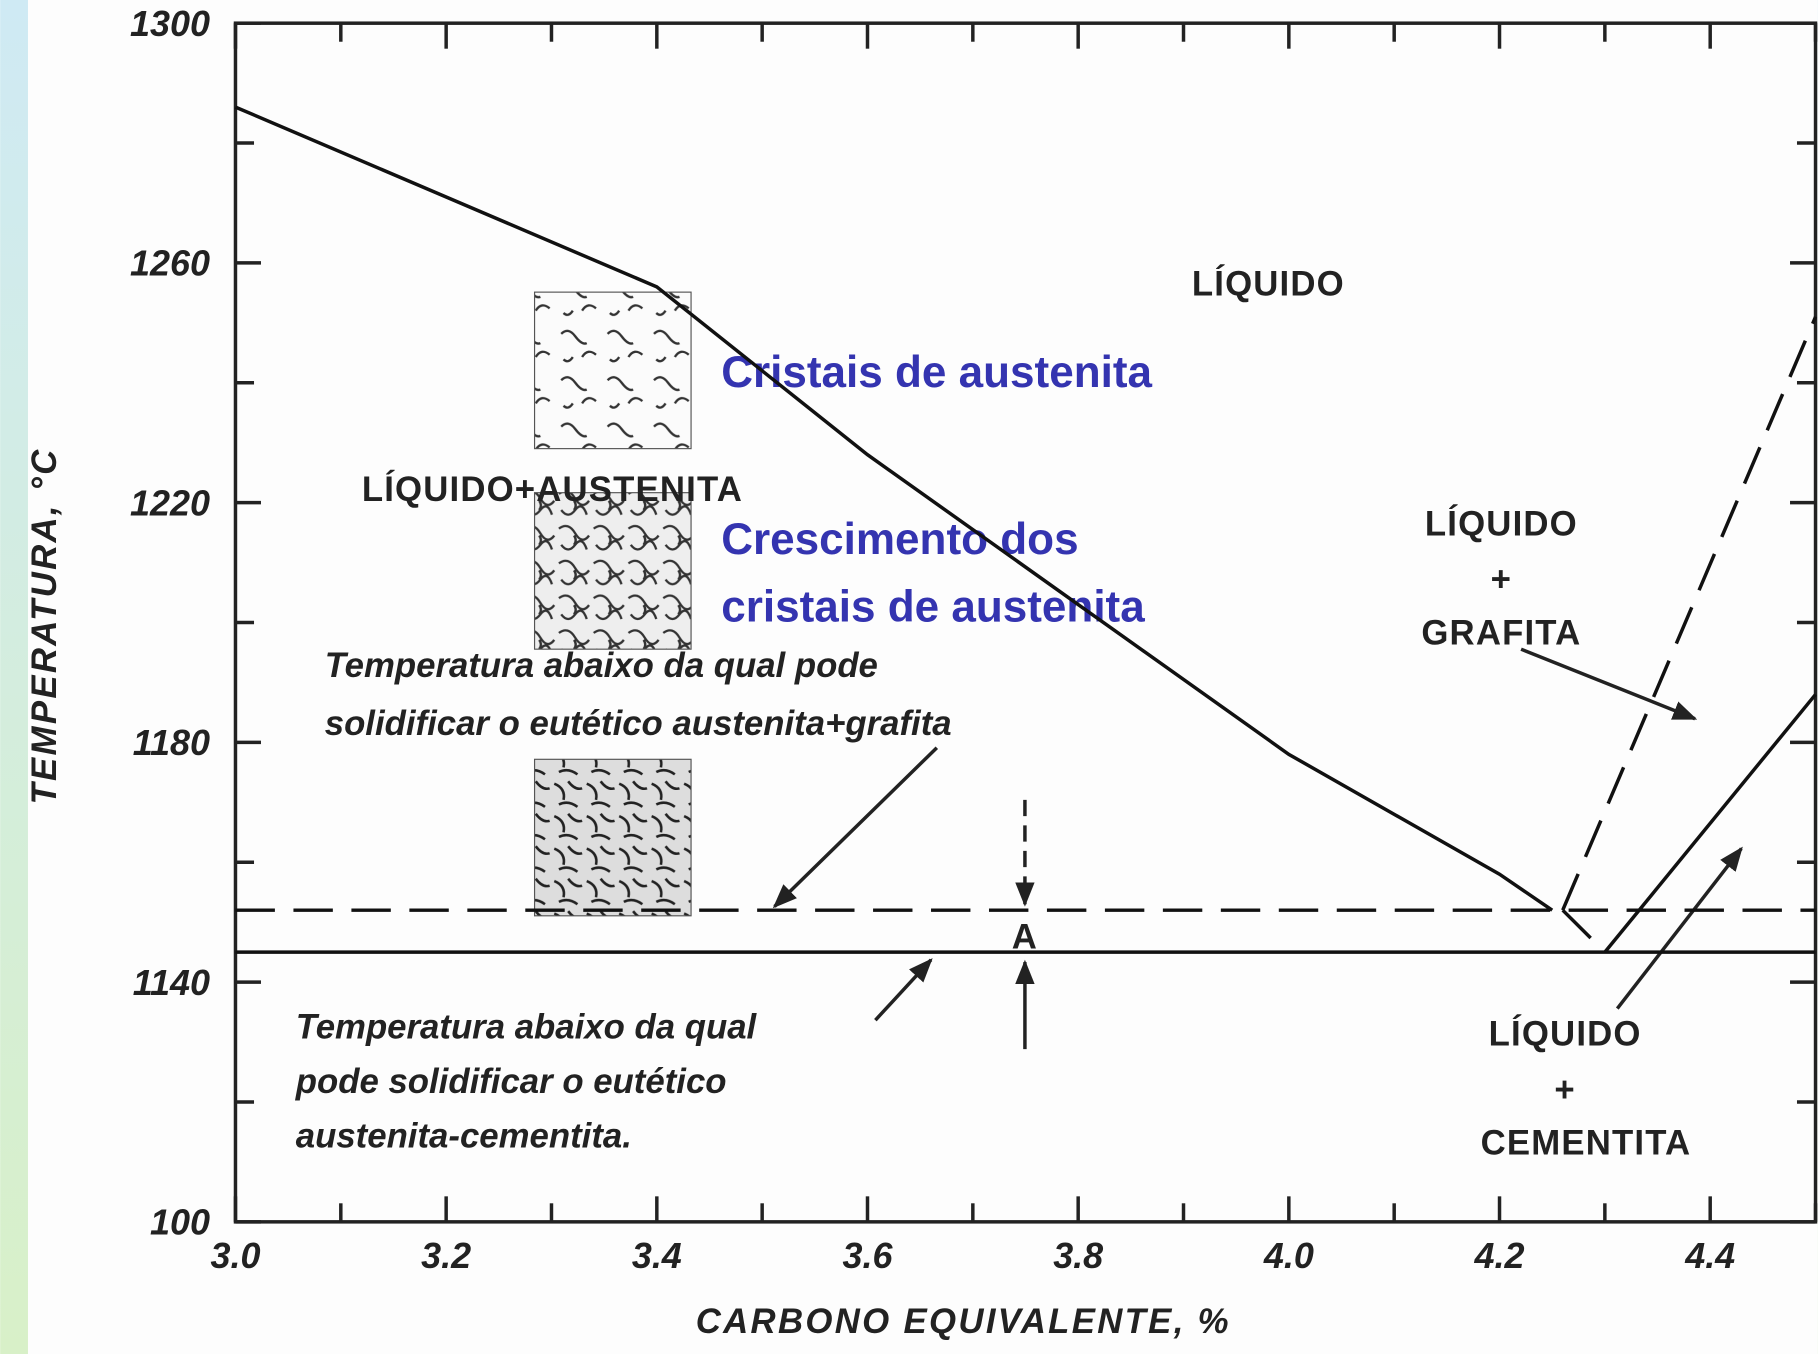  What do you see at coordinates (1025, 937) in the screenshot?
I see `point-label: A` at bounding box center [1025, 937].